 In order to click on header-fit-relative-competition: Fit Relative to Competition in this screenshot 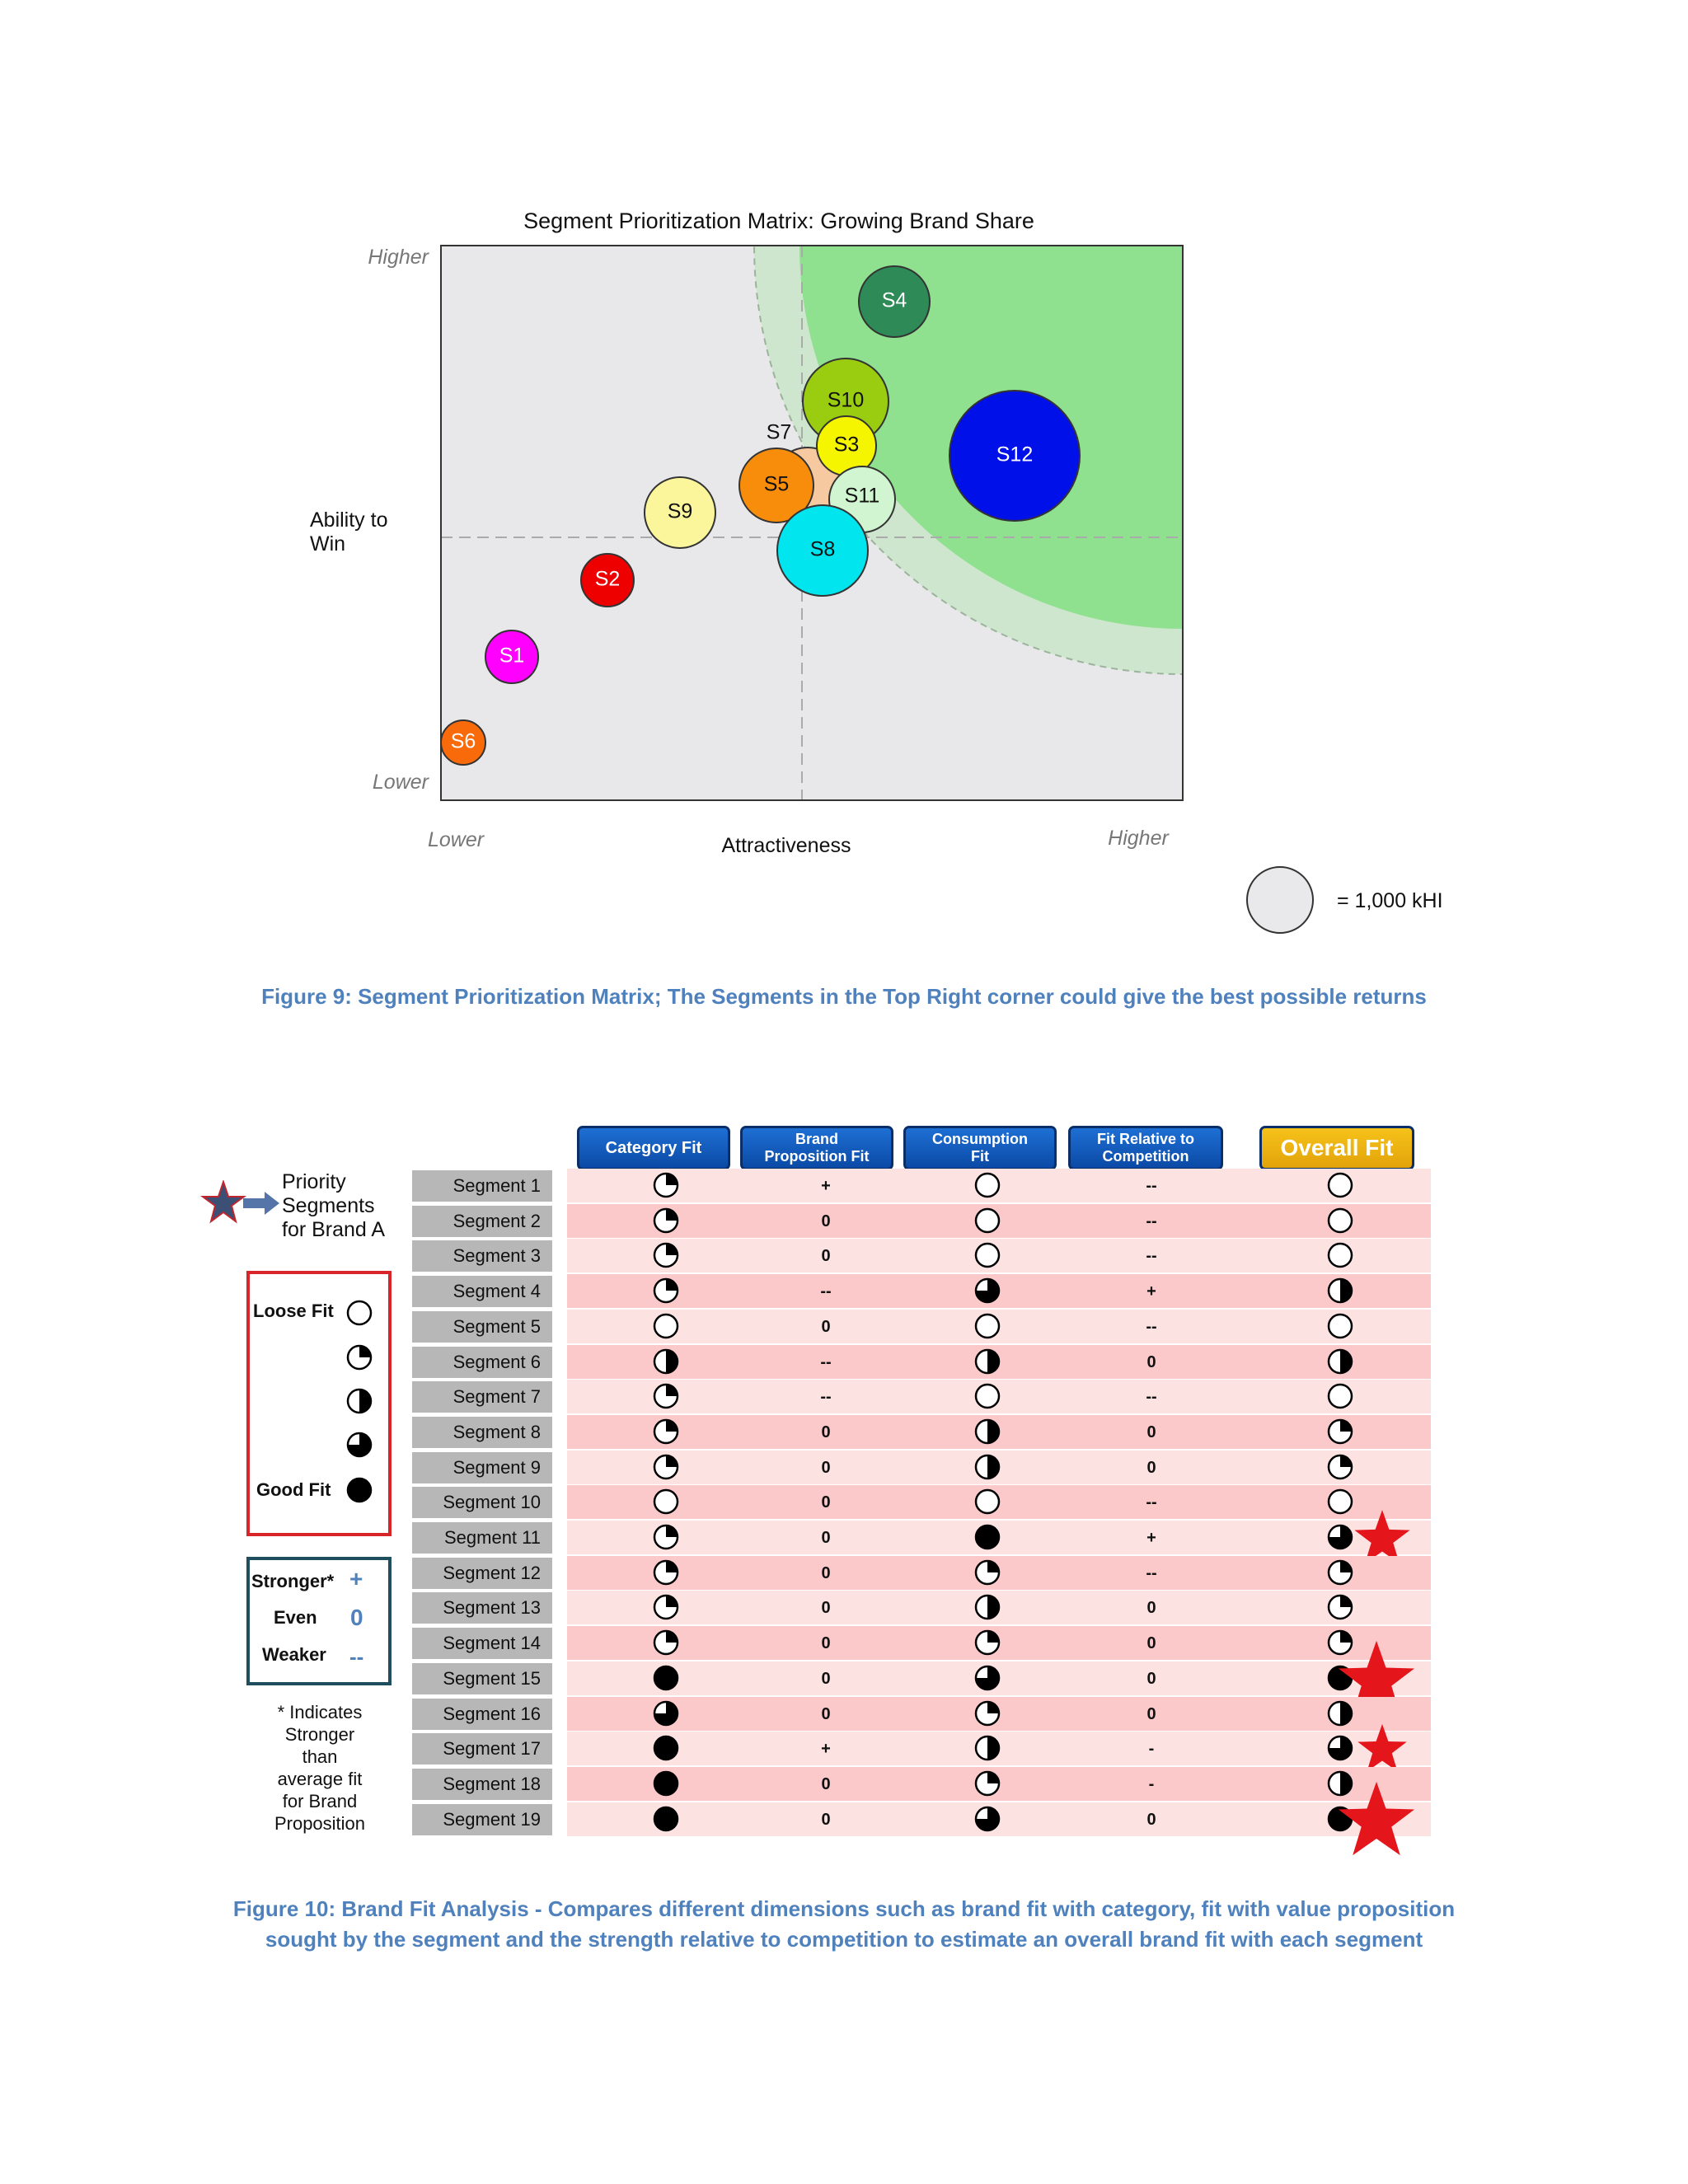, I will do `click(1145, 1148)`.